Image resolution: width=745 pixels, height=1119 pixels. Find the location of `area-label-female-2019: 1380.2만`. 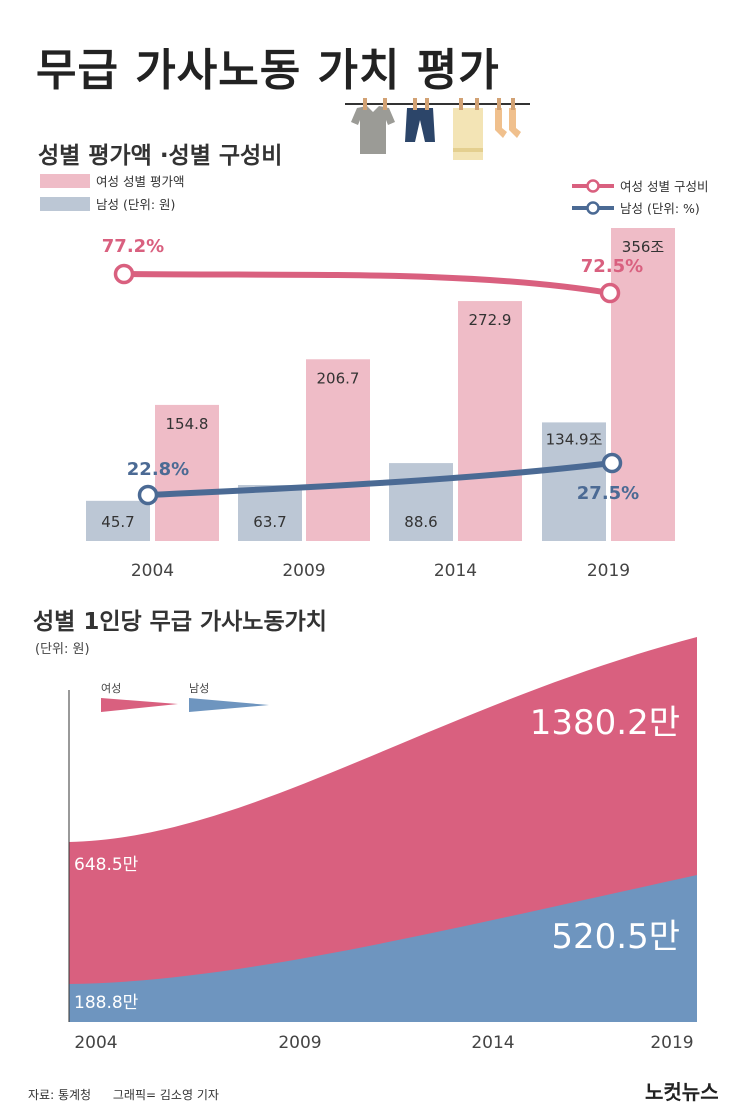

area-label-female-2019: 1380.2만 is located at coordinates (605, 723).